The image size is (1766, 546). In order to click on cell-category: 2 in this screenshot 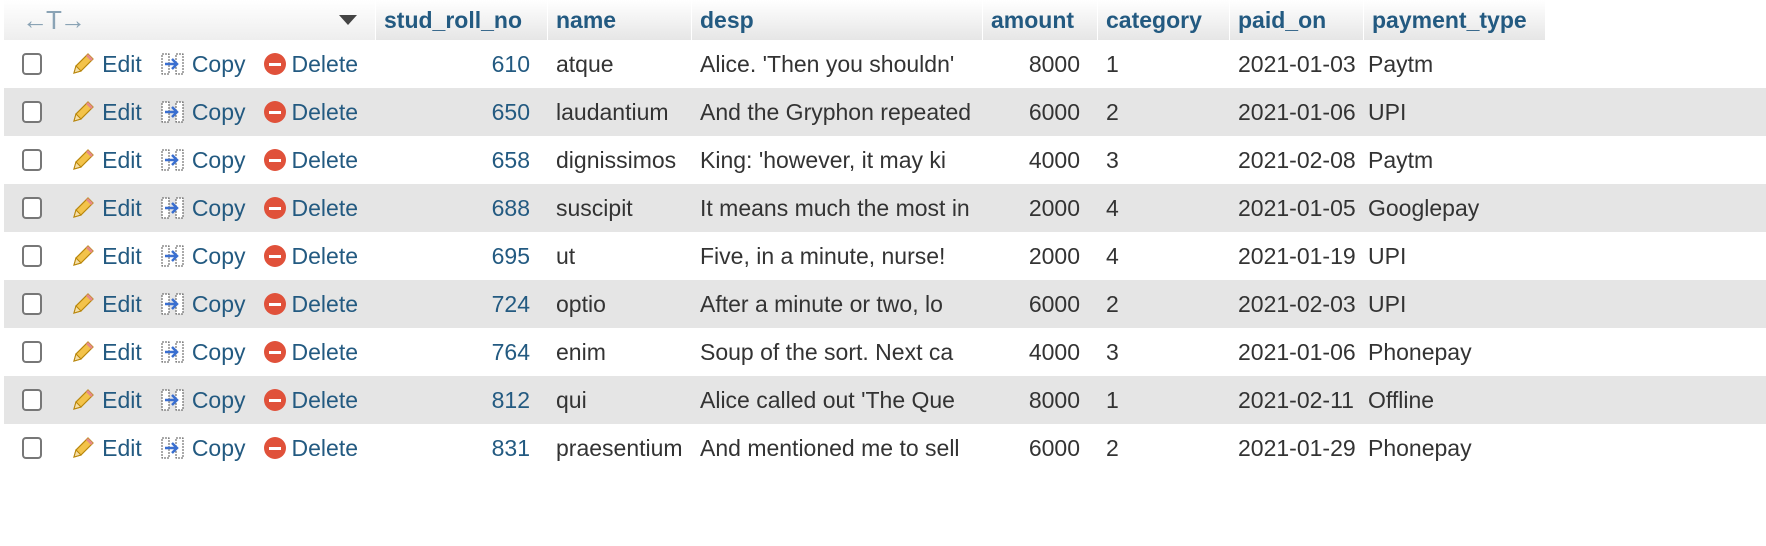, I will do `click(1112, 447)`.